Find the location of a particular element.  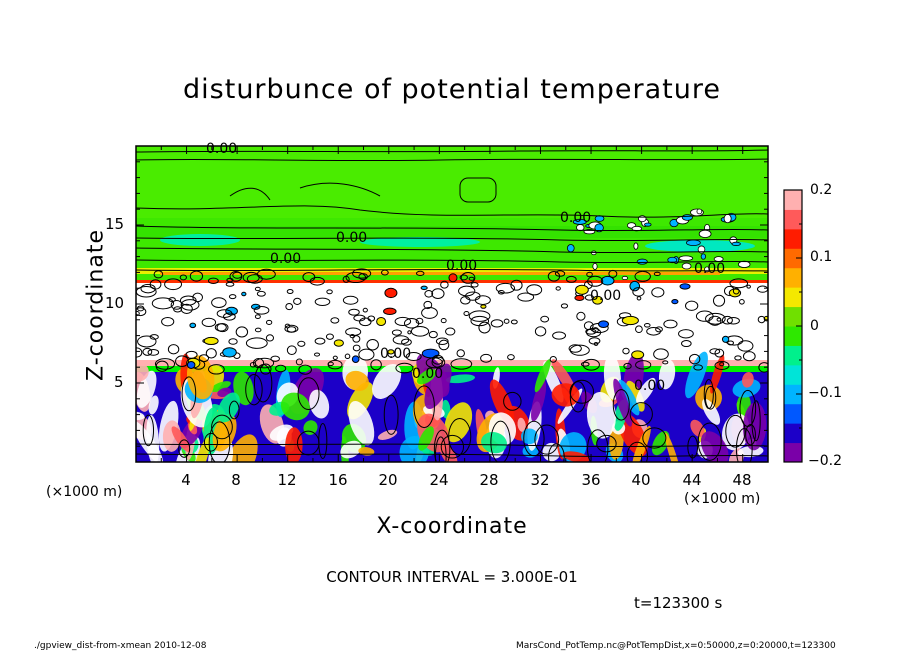

y-tick-label: 10 is located at coordinates (115, 303).